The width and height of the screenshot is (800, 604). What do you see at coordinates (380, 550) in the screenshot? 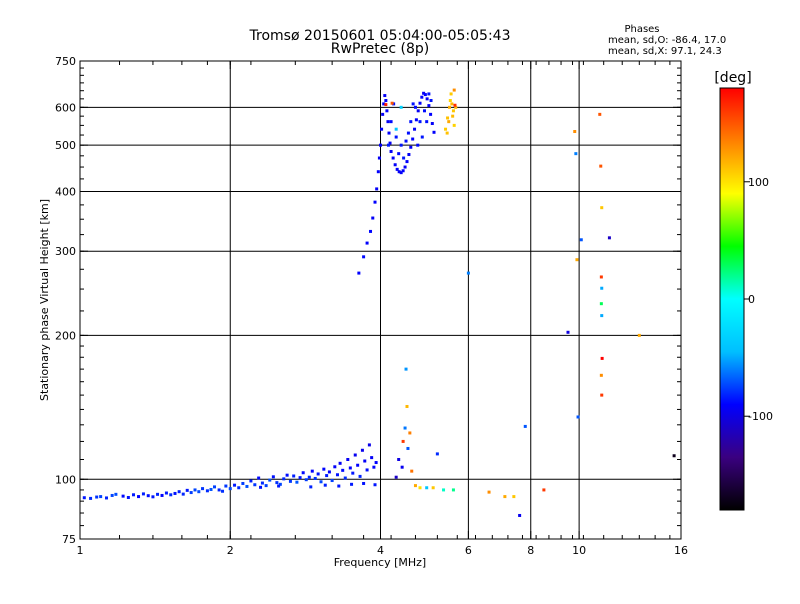
I see `x-tick-label: 4` at bounding box center [380, 550].